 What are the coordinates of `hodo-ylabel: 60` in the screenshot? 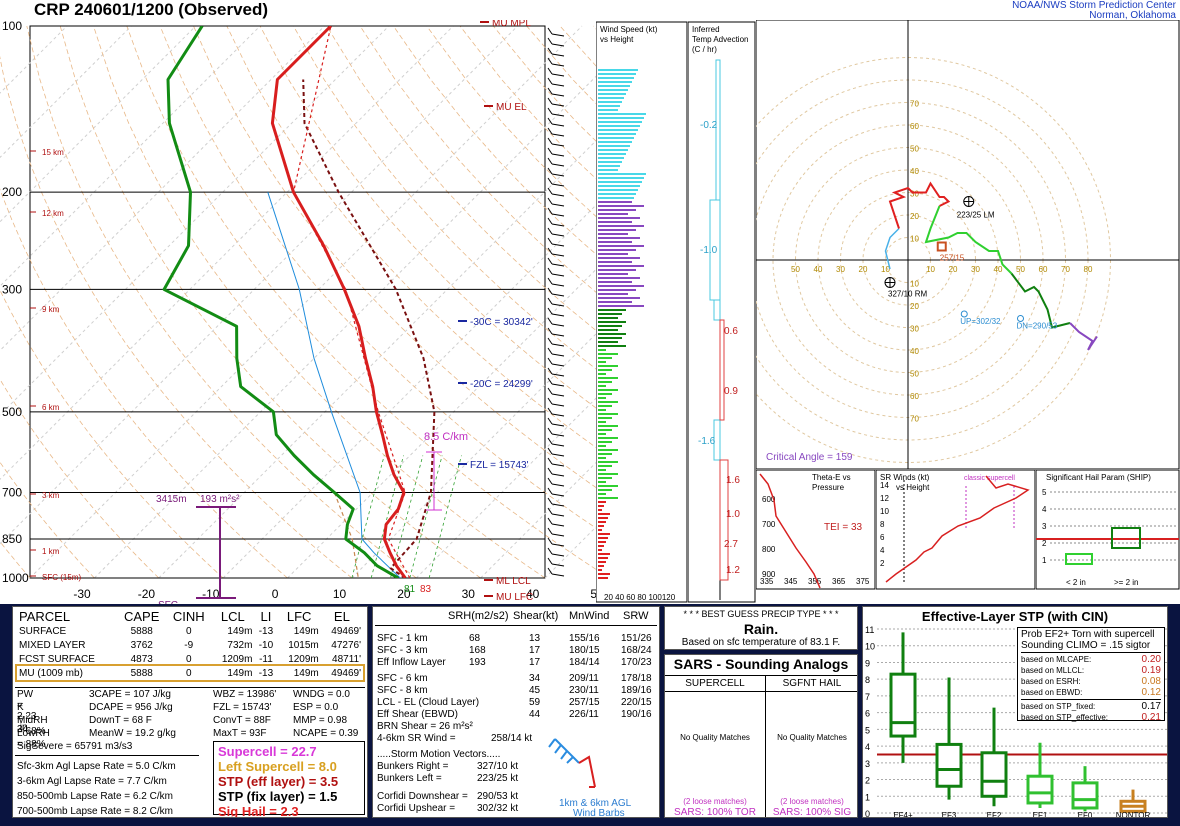 It's located at (914, 126).